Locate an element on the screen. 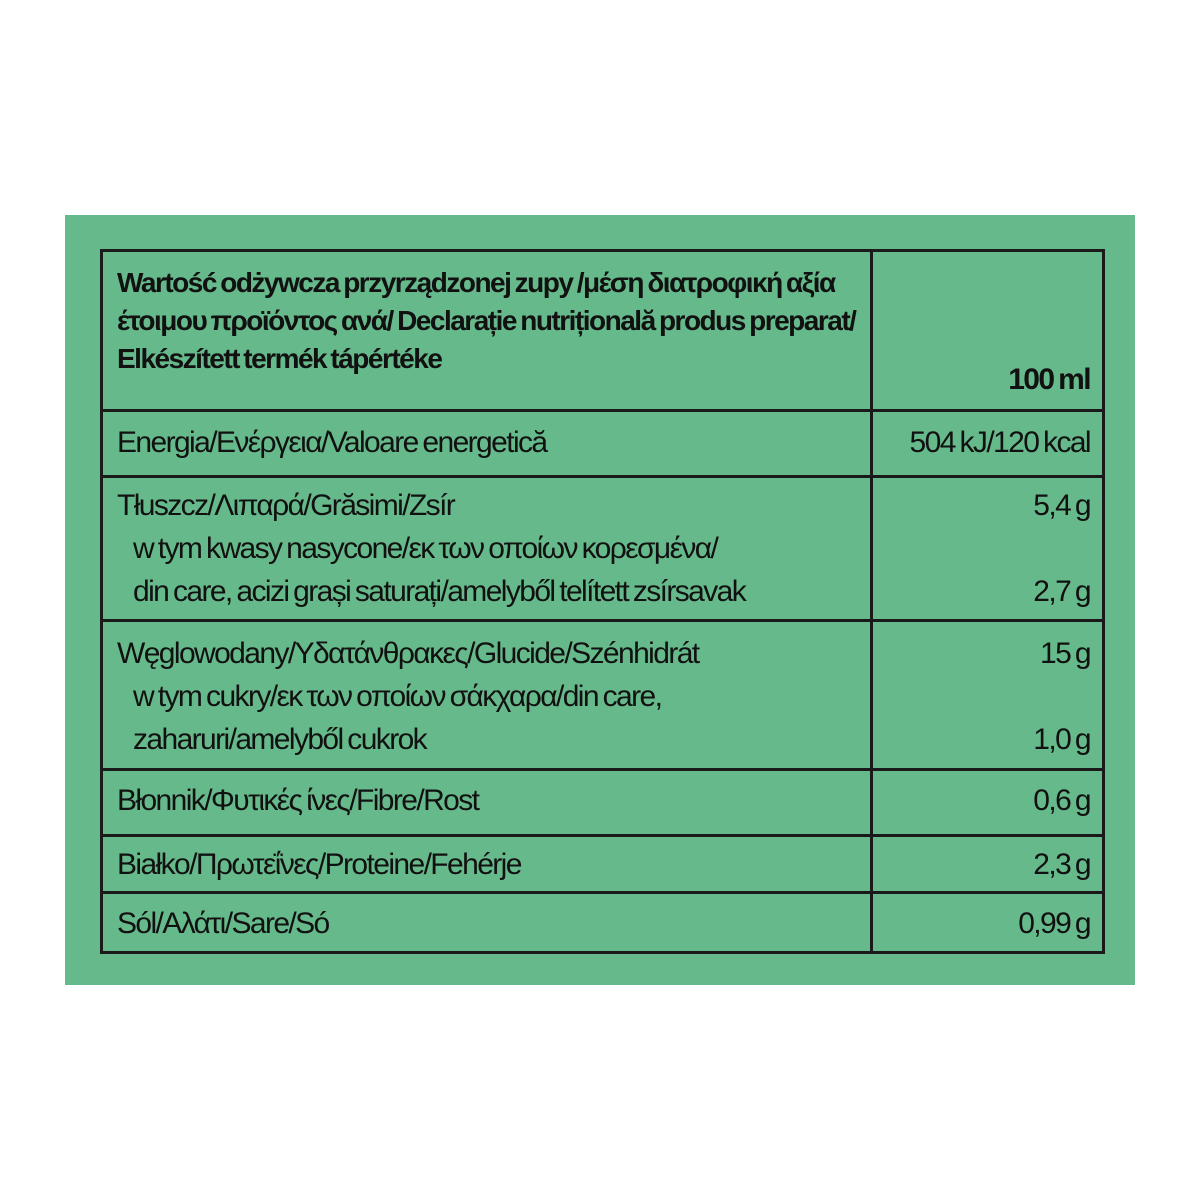 This screenshot has width=1200, height=1200. nutrient-value: 504 kJ/120 kcal is located at coordinates (1000, 442).